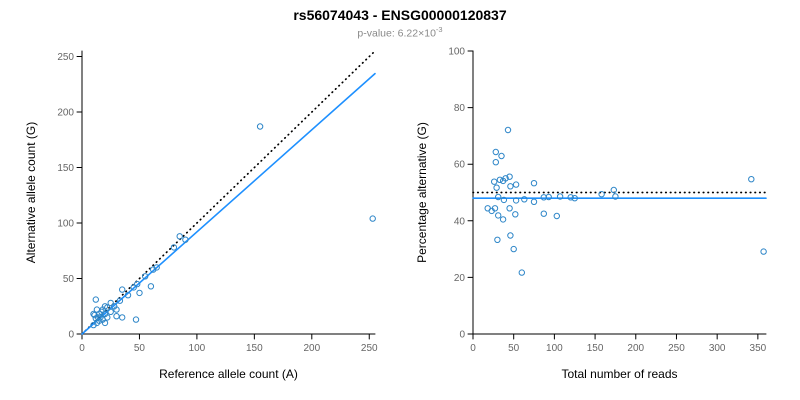  Describe the element at coordinates (228, 374) in the screenshot. I see `svg-text: Reference allele count (A)` at that location.